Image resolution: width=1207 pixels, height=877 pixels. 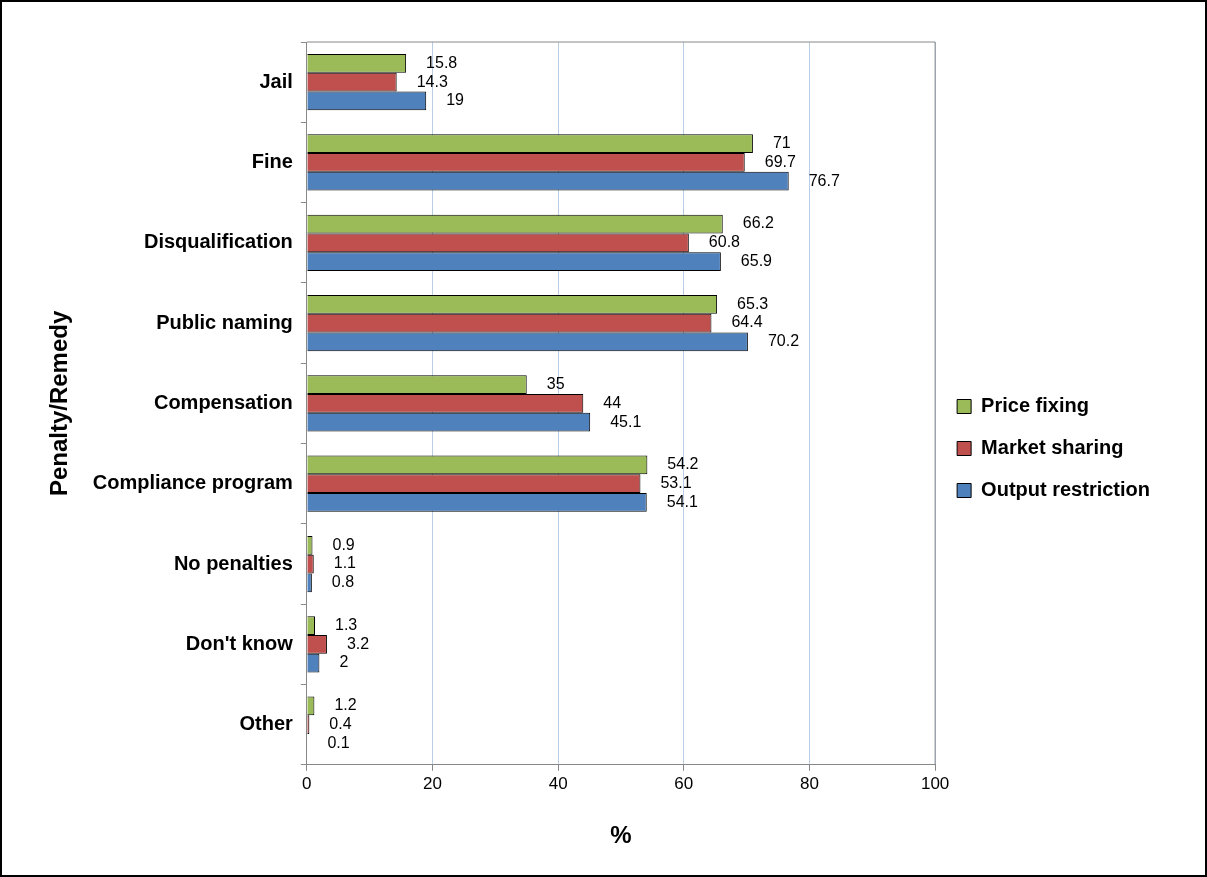 I want to click on legend-label: Output restriction, so click(x=1065, y=489).